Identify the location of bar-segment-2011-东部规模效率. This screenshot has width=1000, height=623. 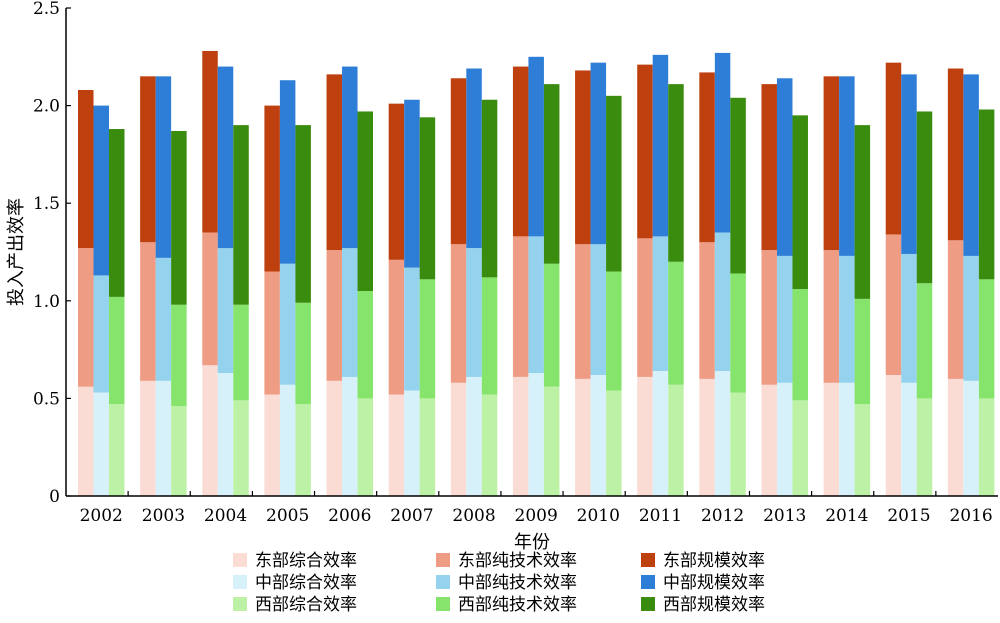
(645, 151).